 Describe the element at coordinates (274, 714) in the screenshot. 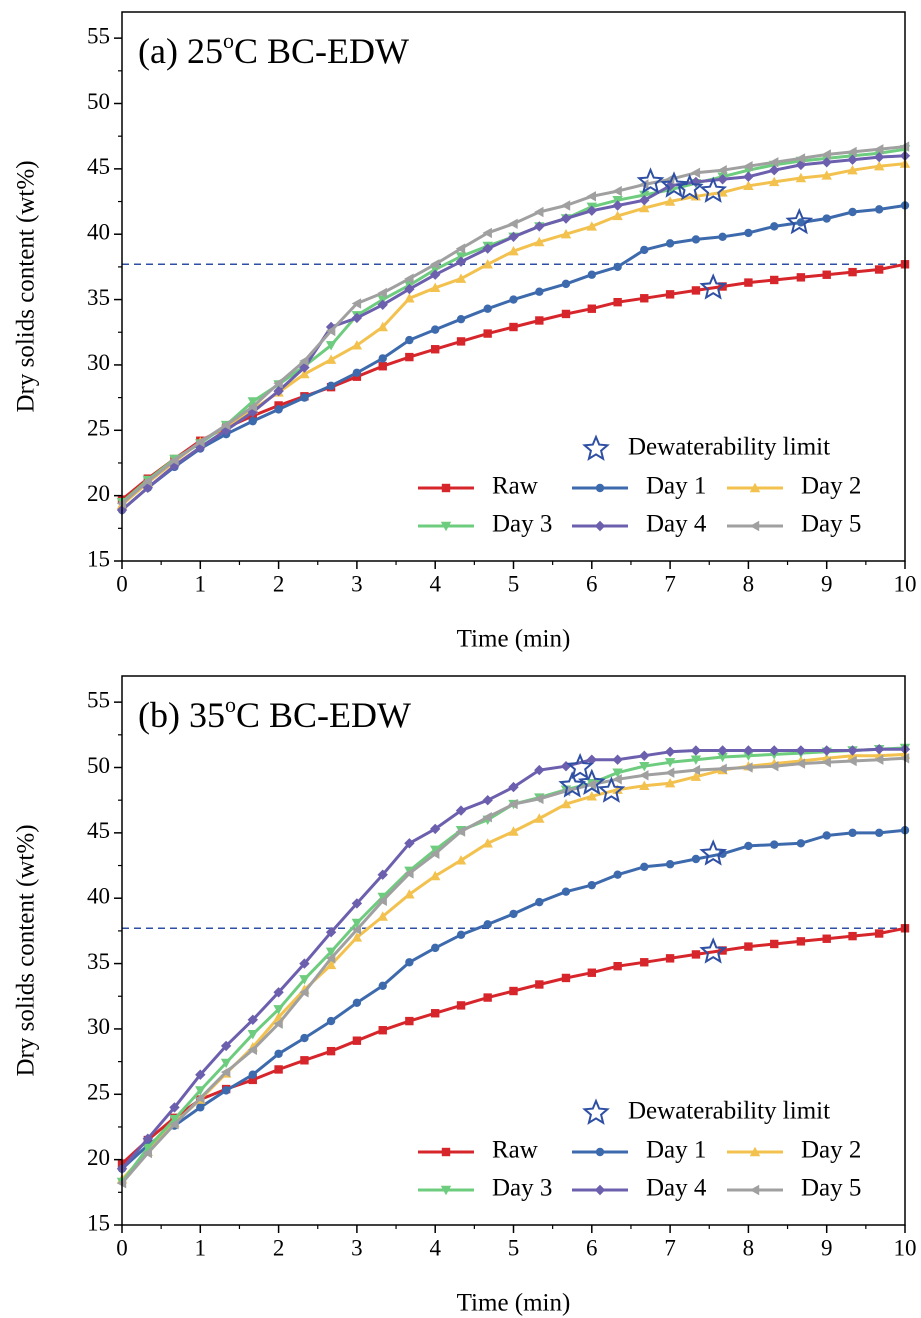

I see `chart-title: (b) 35oC BC-EDW` at that location.